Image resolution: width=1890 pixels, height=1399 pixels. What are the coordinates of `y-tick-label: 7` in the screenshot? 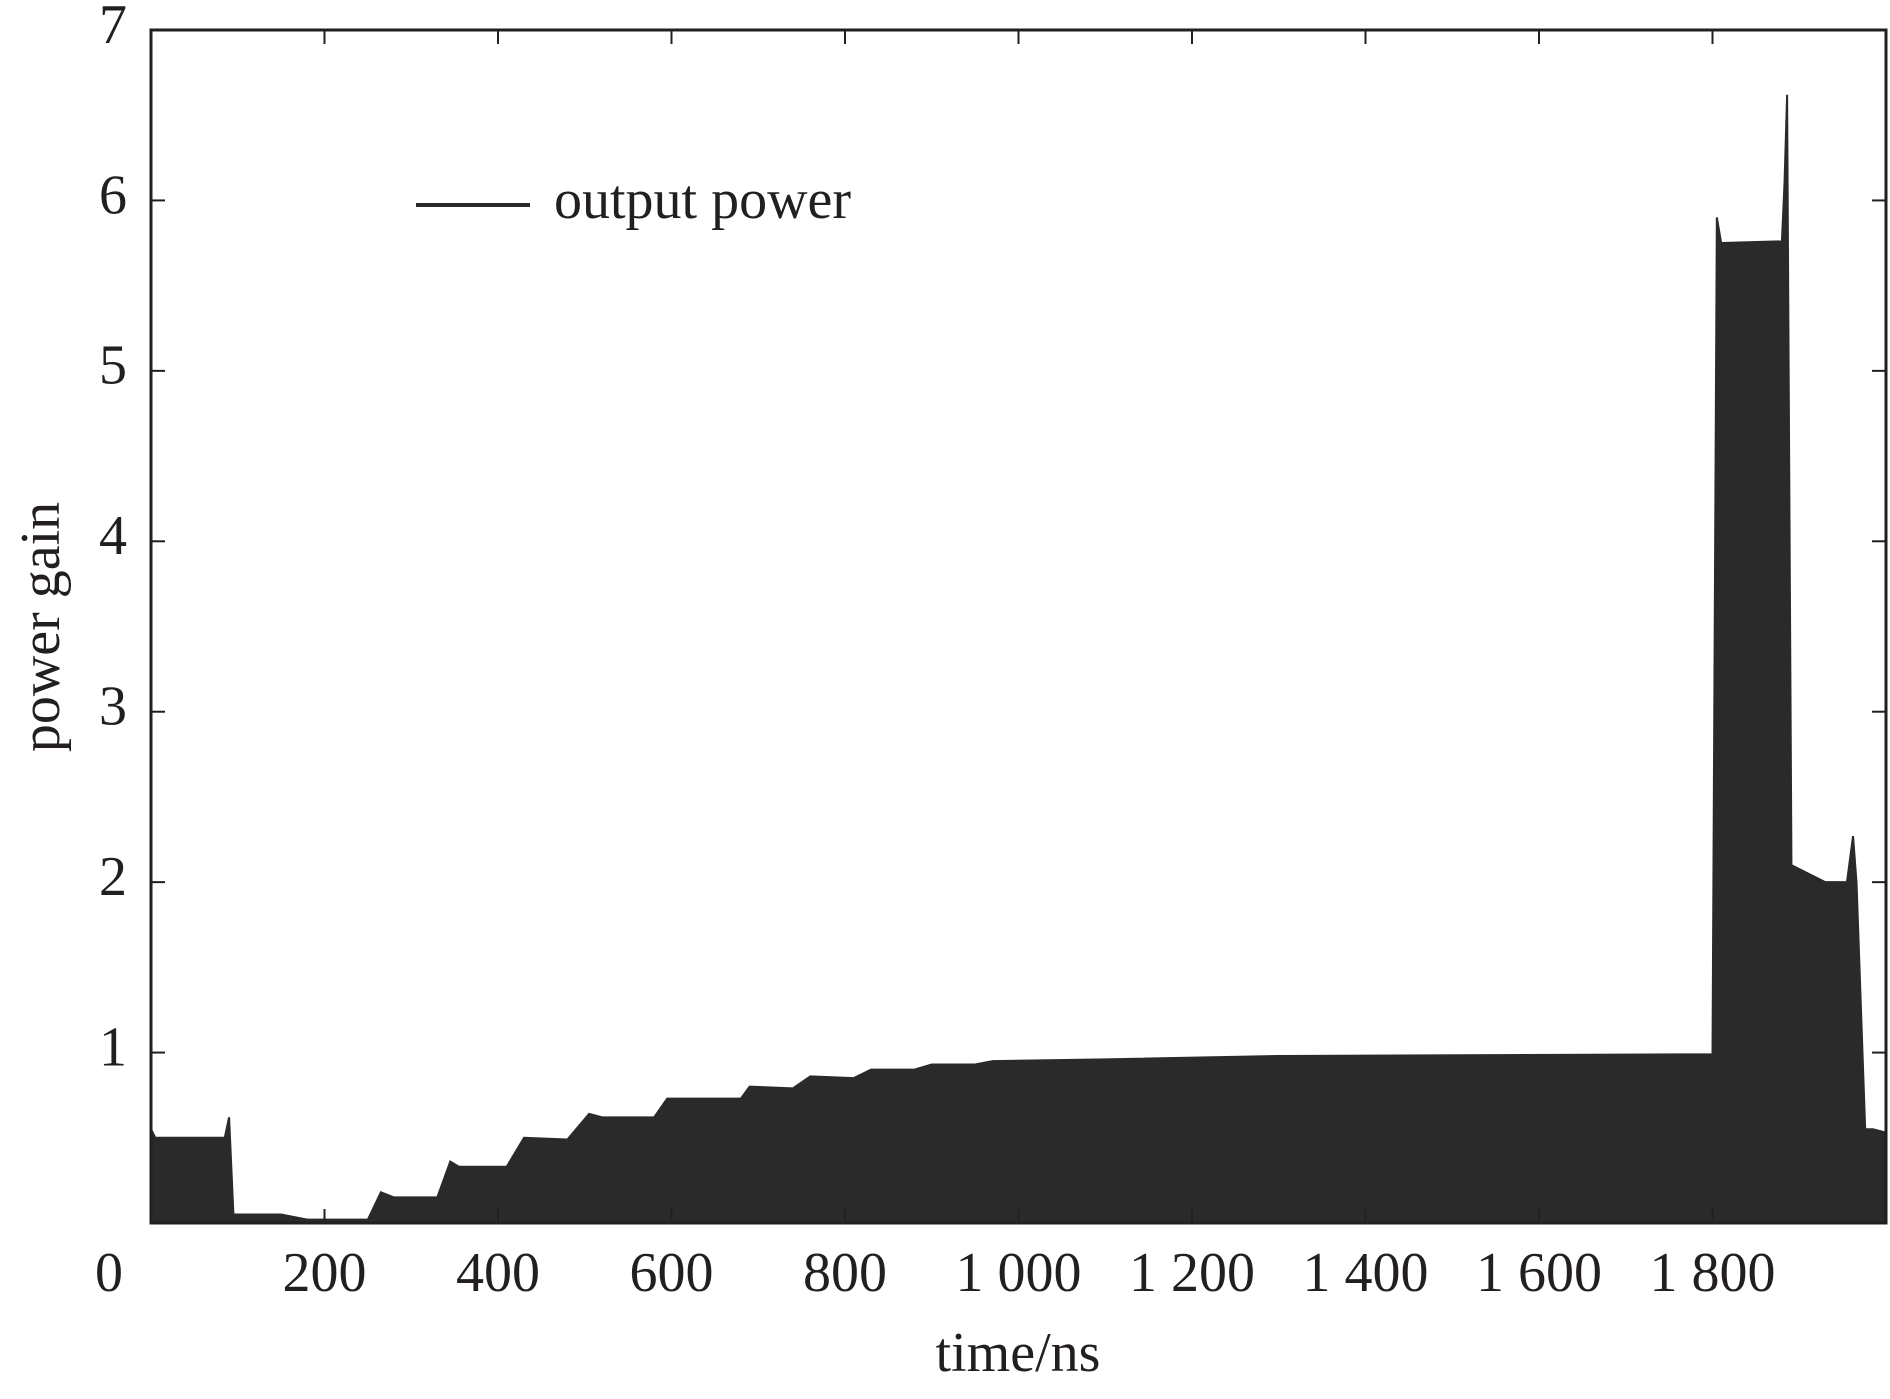 It's located at (113, 28).